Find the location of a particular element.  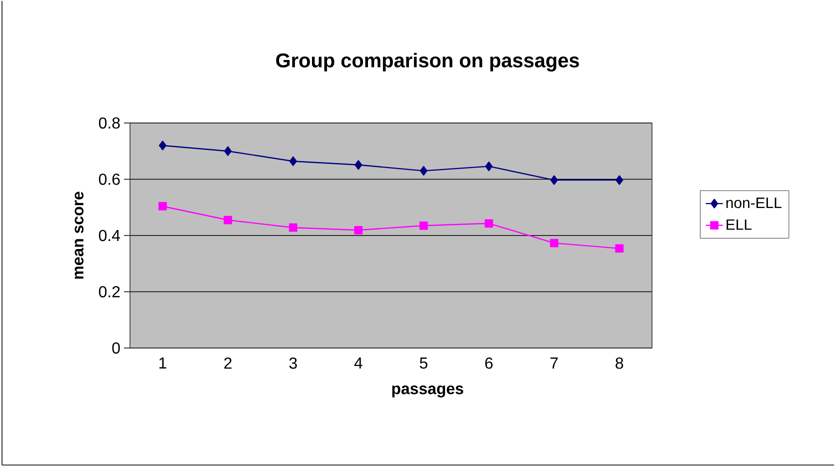

x-tick-label: 7 is located at coordinates (554, 363).